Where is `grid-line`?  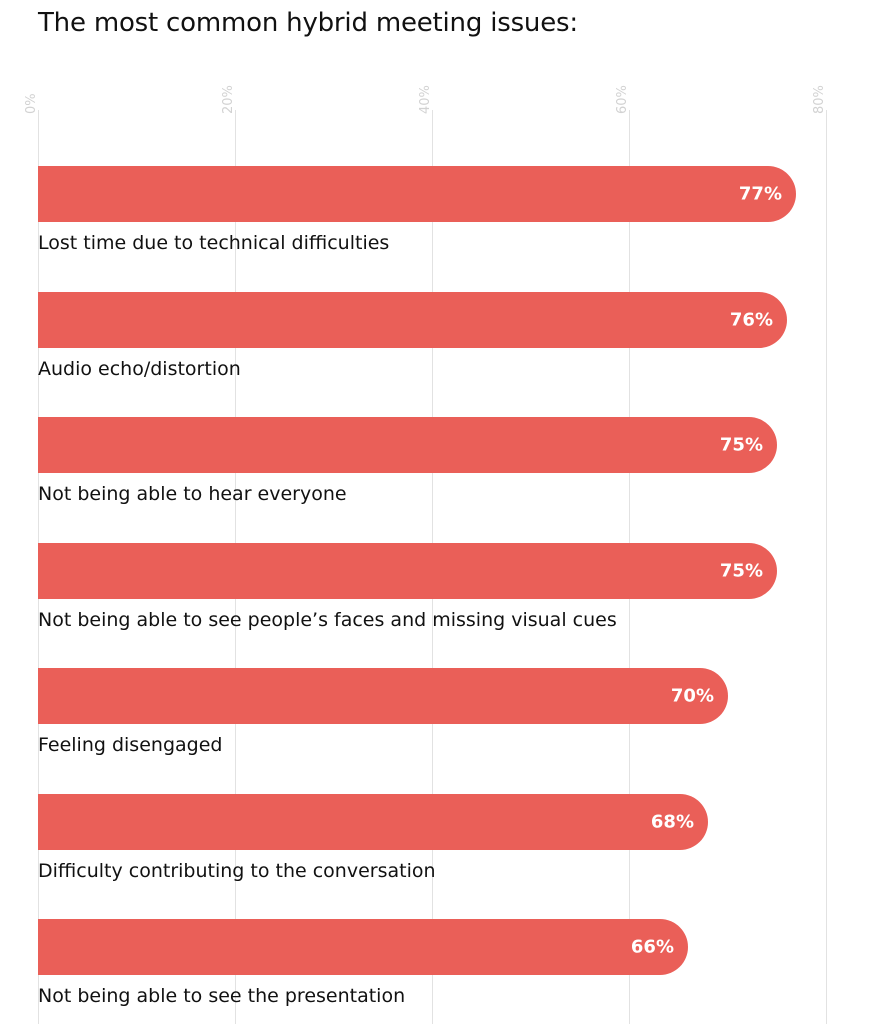
grid-line is located at coordinates (826, 567).